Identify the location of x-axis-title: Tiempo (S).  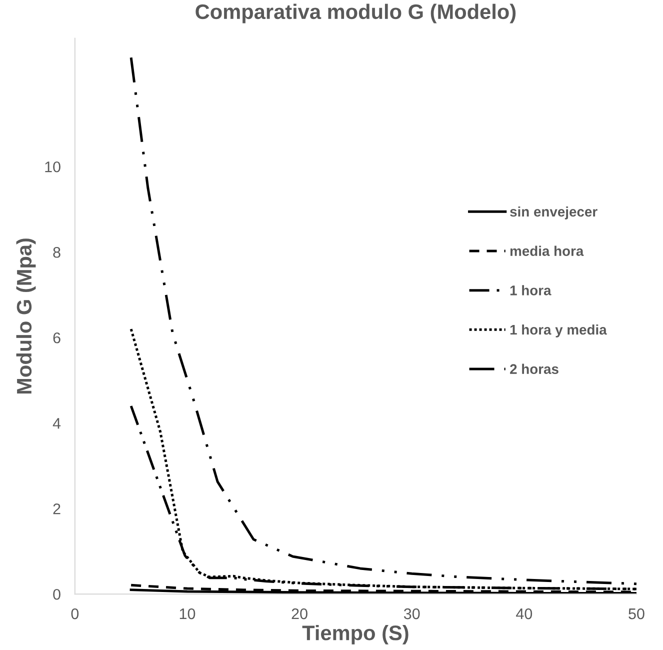
(355, 634).